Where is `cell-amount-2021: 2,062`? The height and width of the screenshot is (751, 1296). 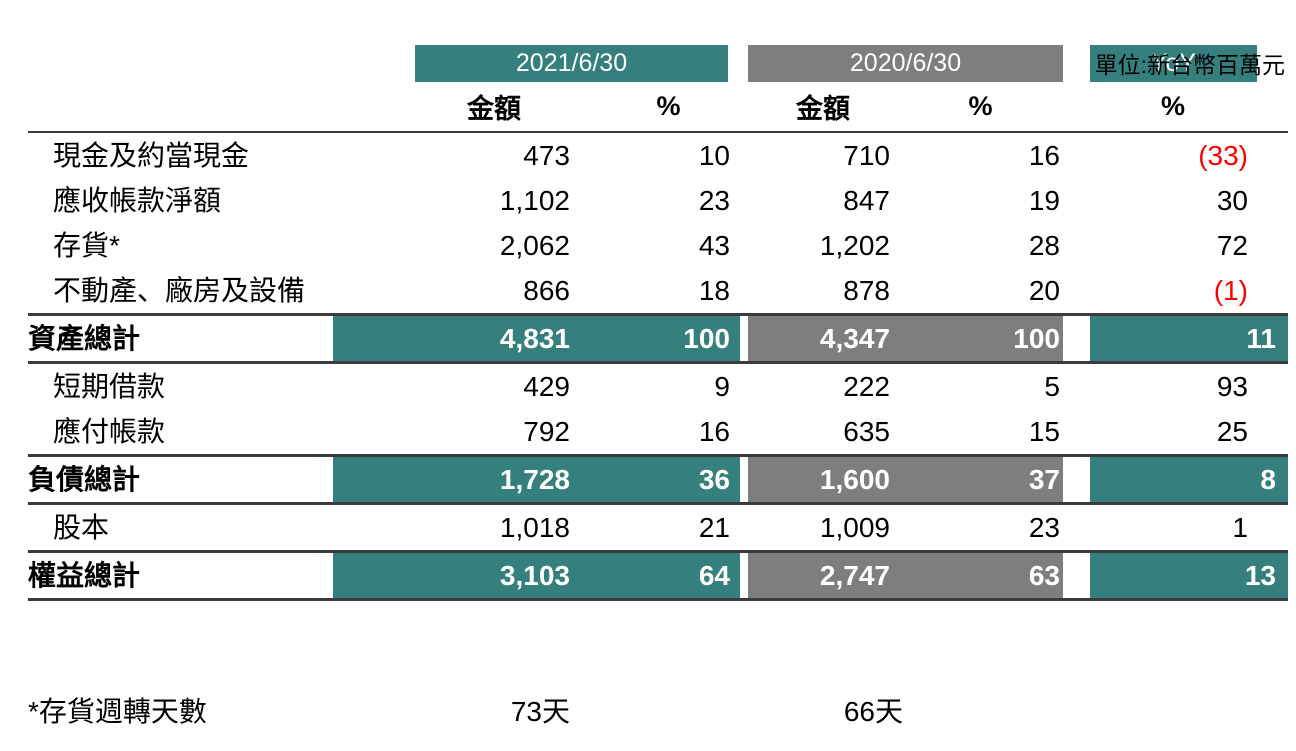 cell-amount-2021: 2,062 is located at coordinates (534, 245).